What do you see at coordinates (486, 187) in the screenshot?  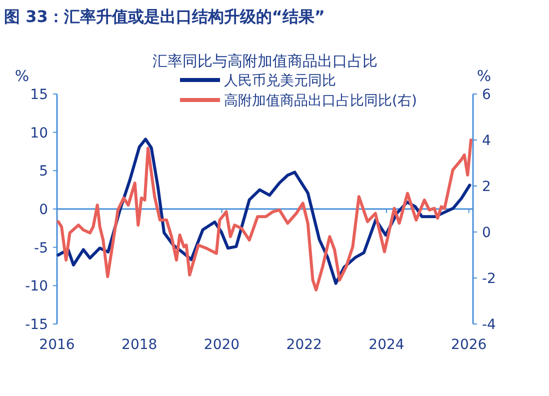 I see `y2-tick-label: 2` at bounding box center [486, 187].